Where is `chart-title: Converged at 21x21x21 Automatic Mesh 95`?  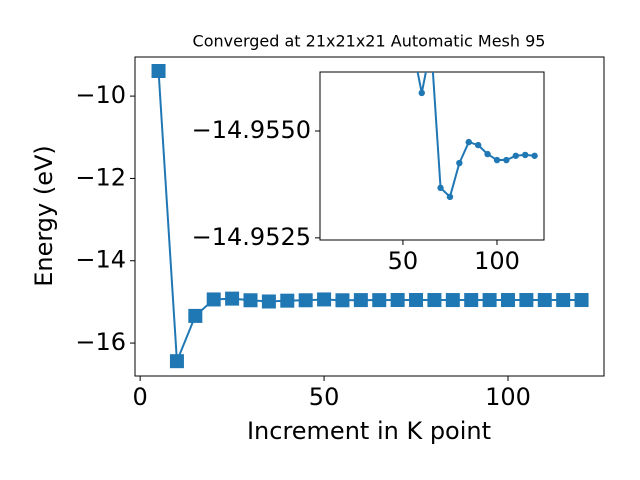 chart-title: Converged at 21x21x21 Automatic Mesh 95 is located at coordinates (369, 41).